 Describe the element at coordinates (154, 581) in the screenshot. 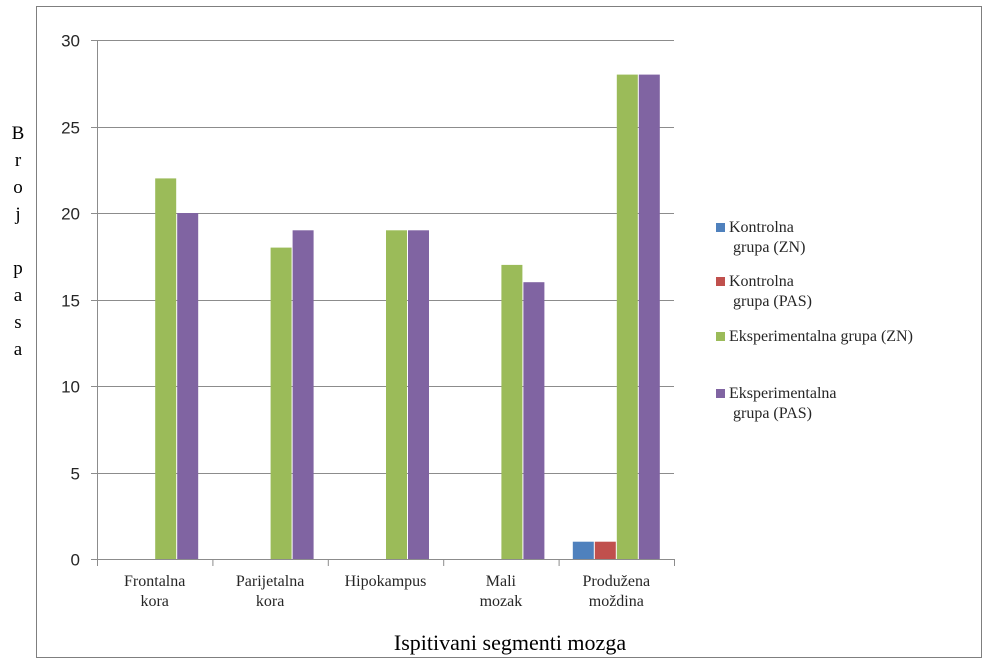

I see `x-category-label: Frontalna` at that location.